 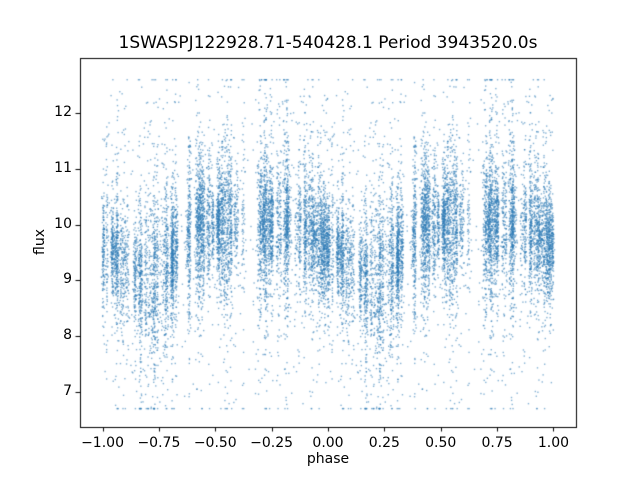 I want to click on x-tick-label: 0.50, so click(x=441, y=443).